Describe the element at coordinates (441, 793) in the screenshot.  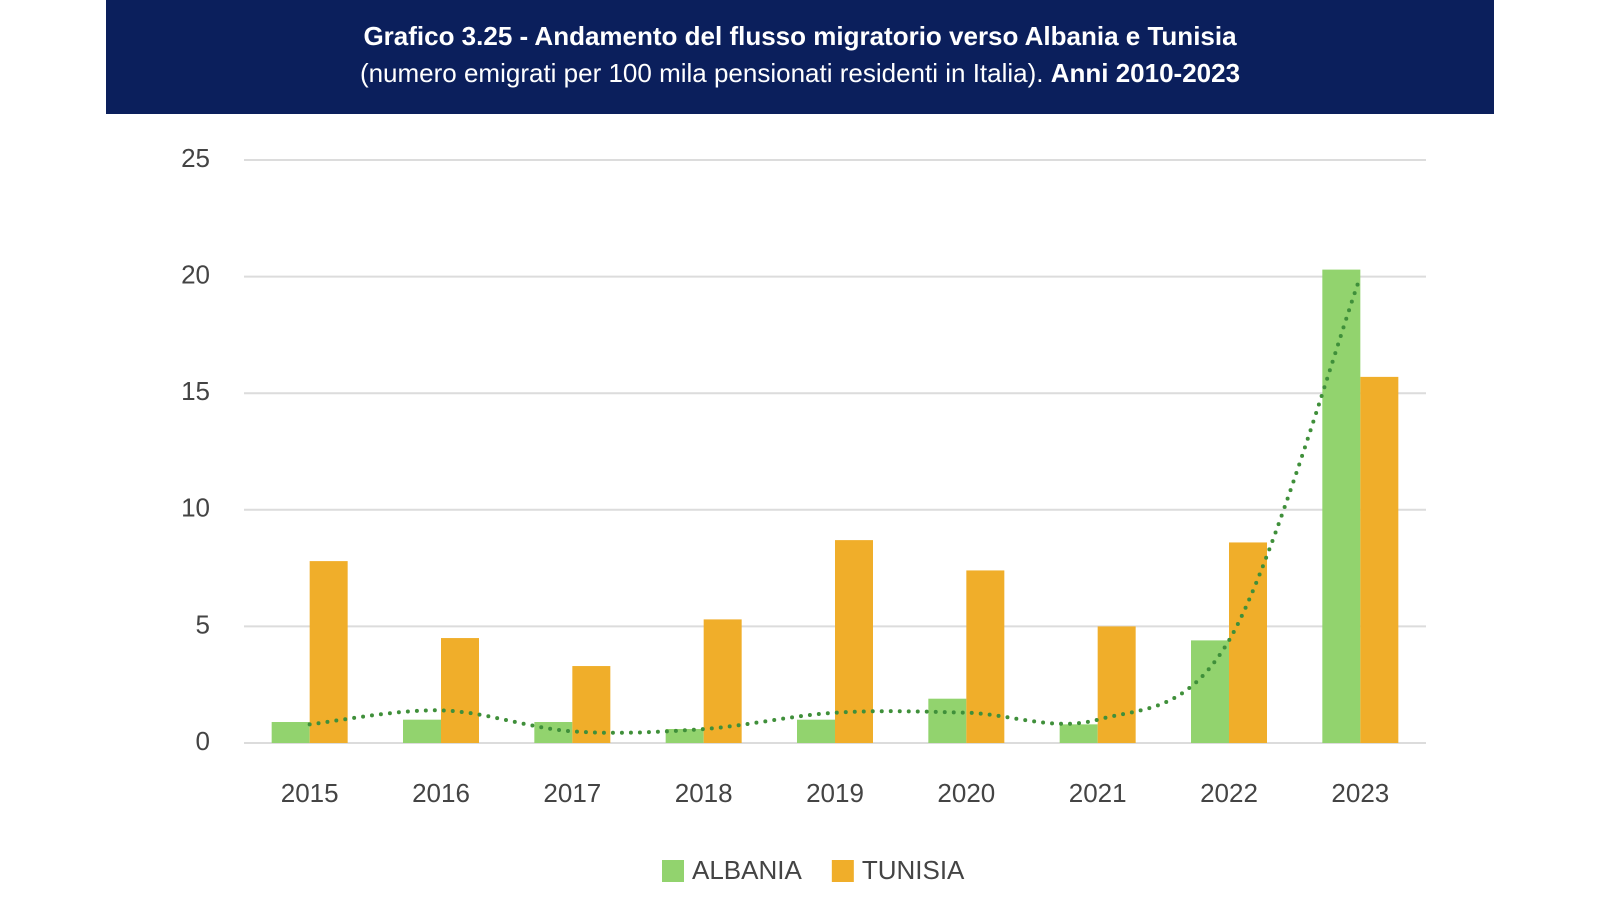
I see `x-tick-label: 2016` at that location.